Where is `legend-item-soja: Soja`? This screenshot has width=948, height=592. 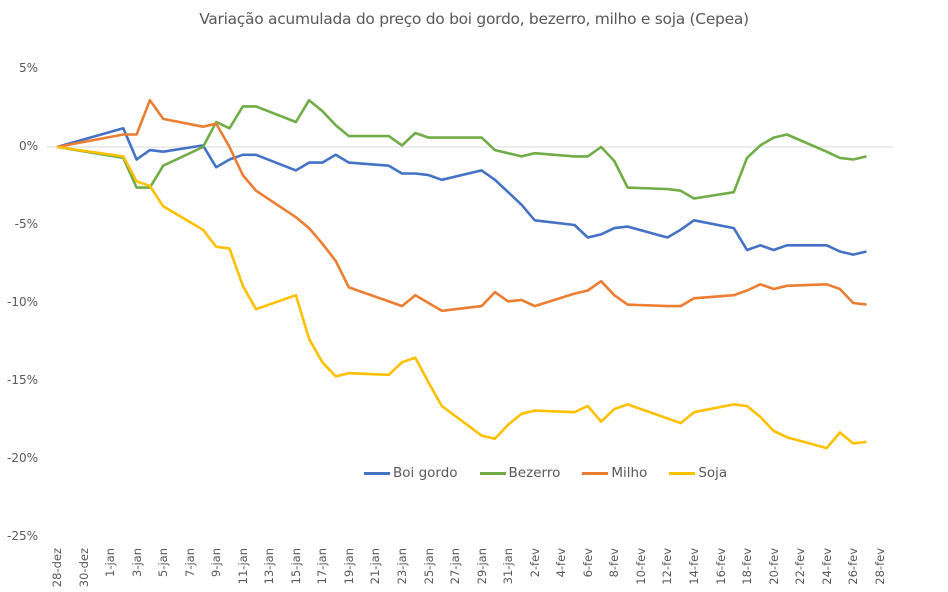
legend-item-soja: Soja is located at coordinates (698, 473).